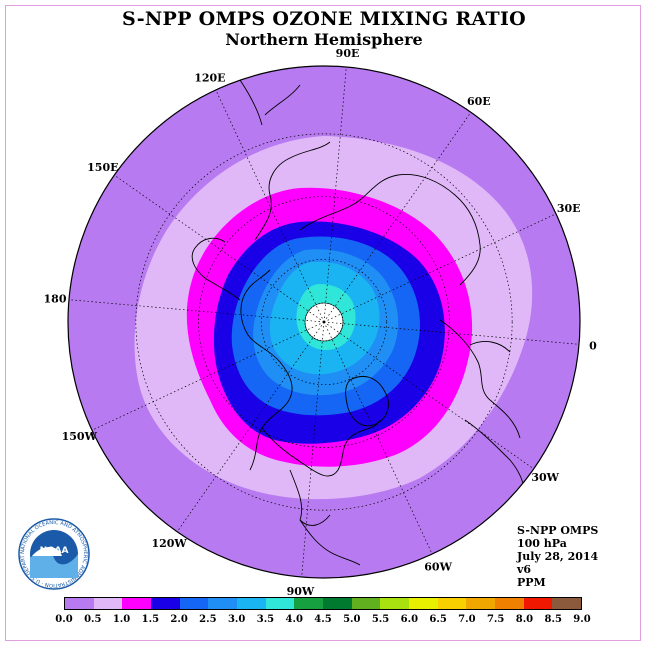  Describe the element at coordinates (47, 551) in the screenshot. I see `logo-bird` at that location.